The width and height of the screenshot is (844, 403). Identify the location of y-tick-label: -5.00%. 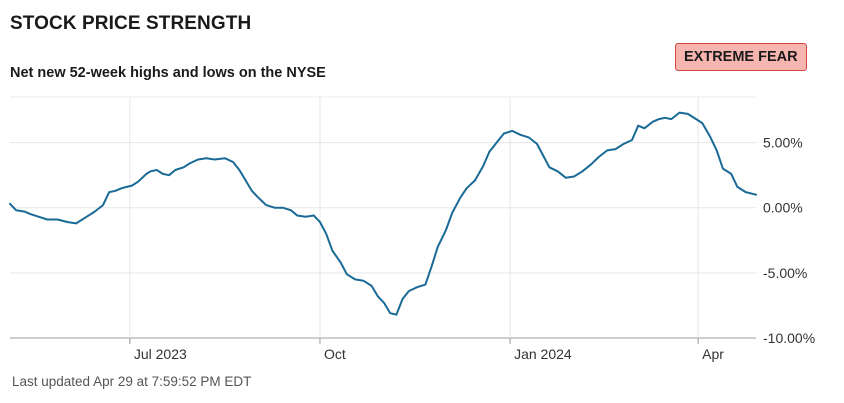
(785, 273).